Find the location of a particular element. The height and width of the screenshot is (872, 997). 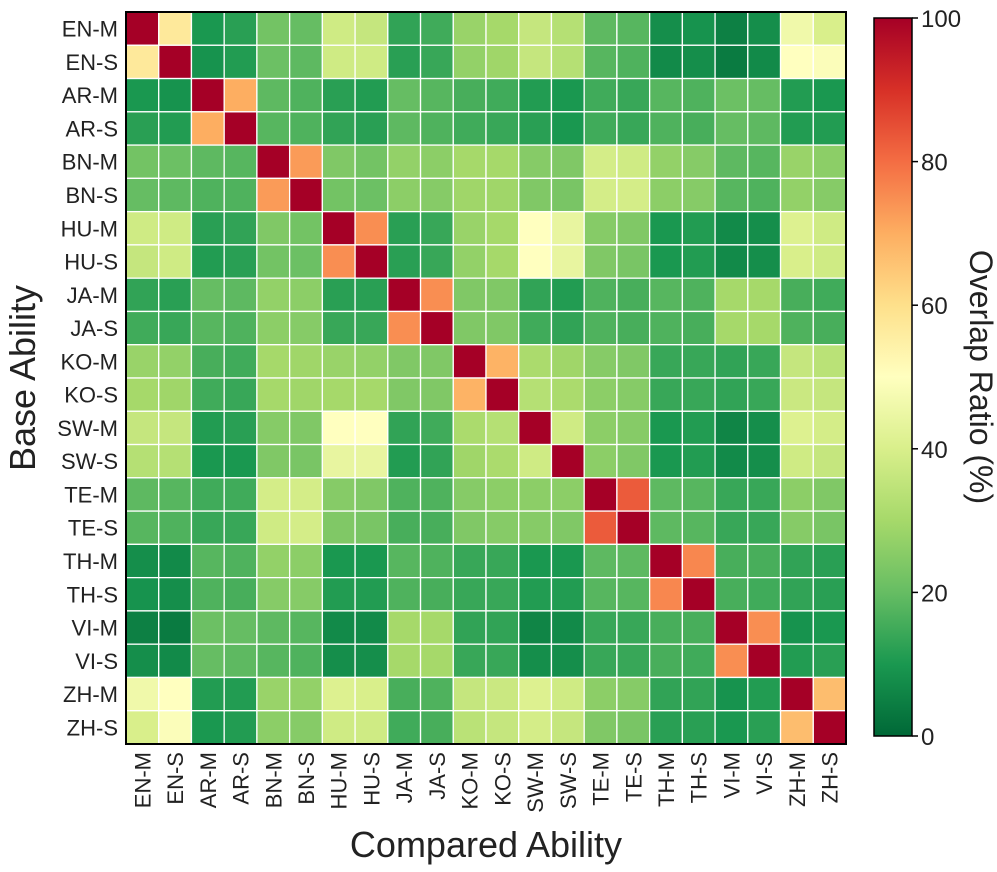

heatmap-cell-EN-S-KO-S is located at coordinates (502, 62).